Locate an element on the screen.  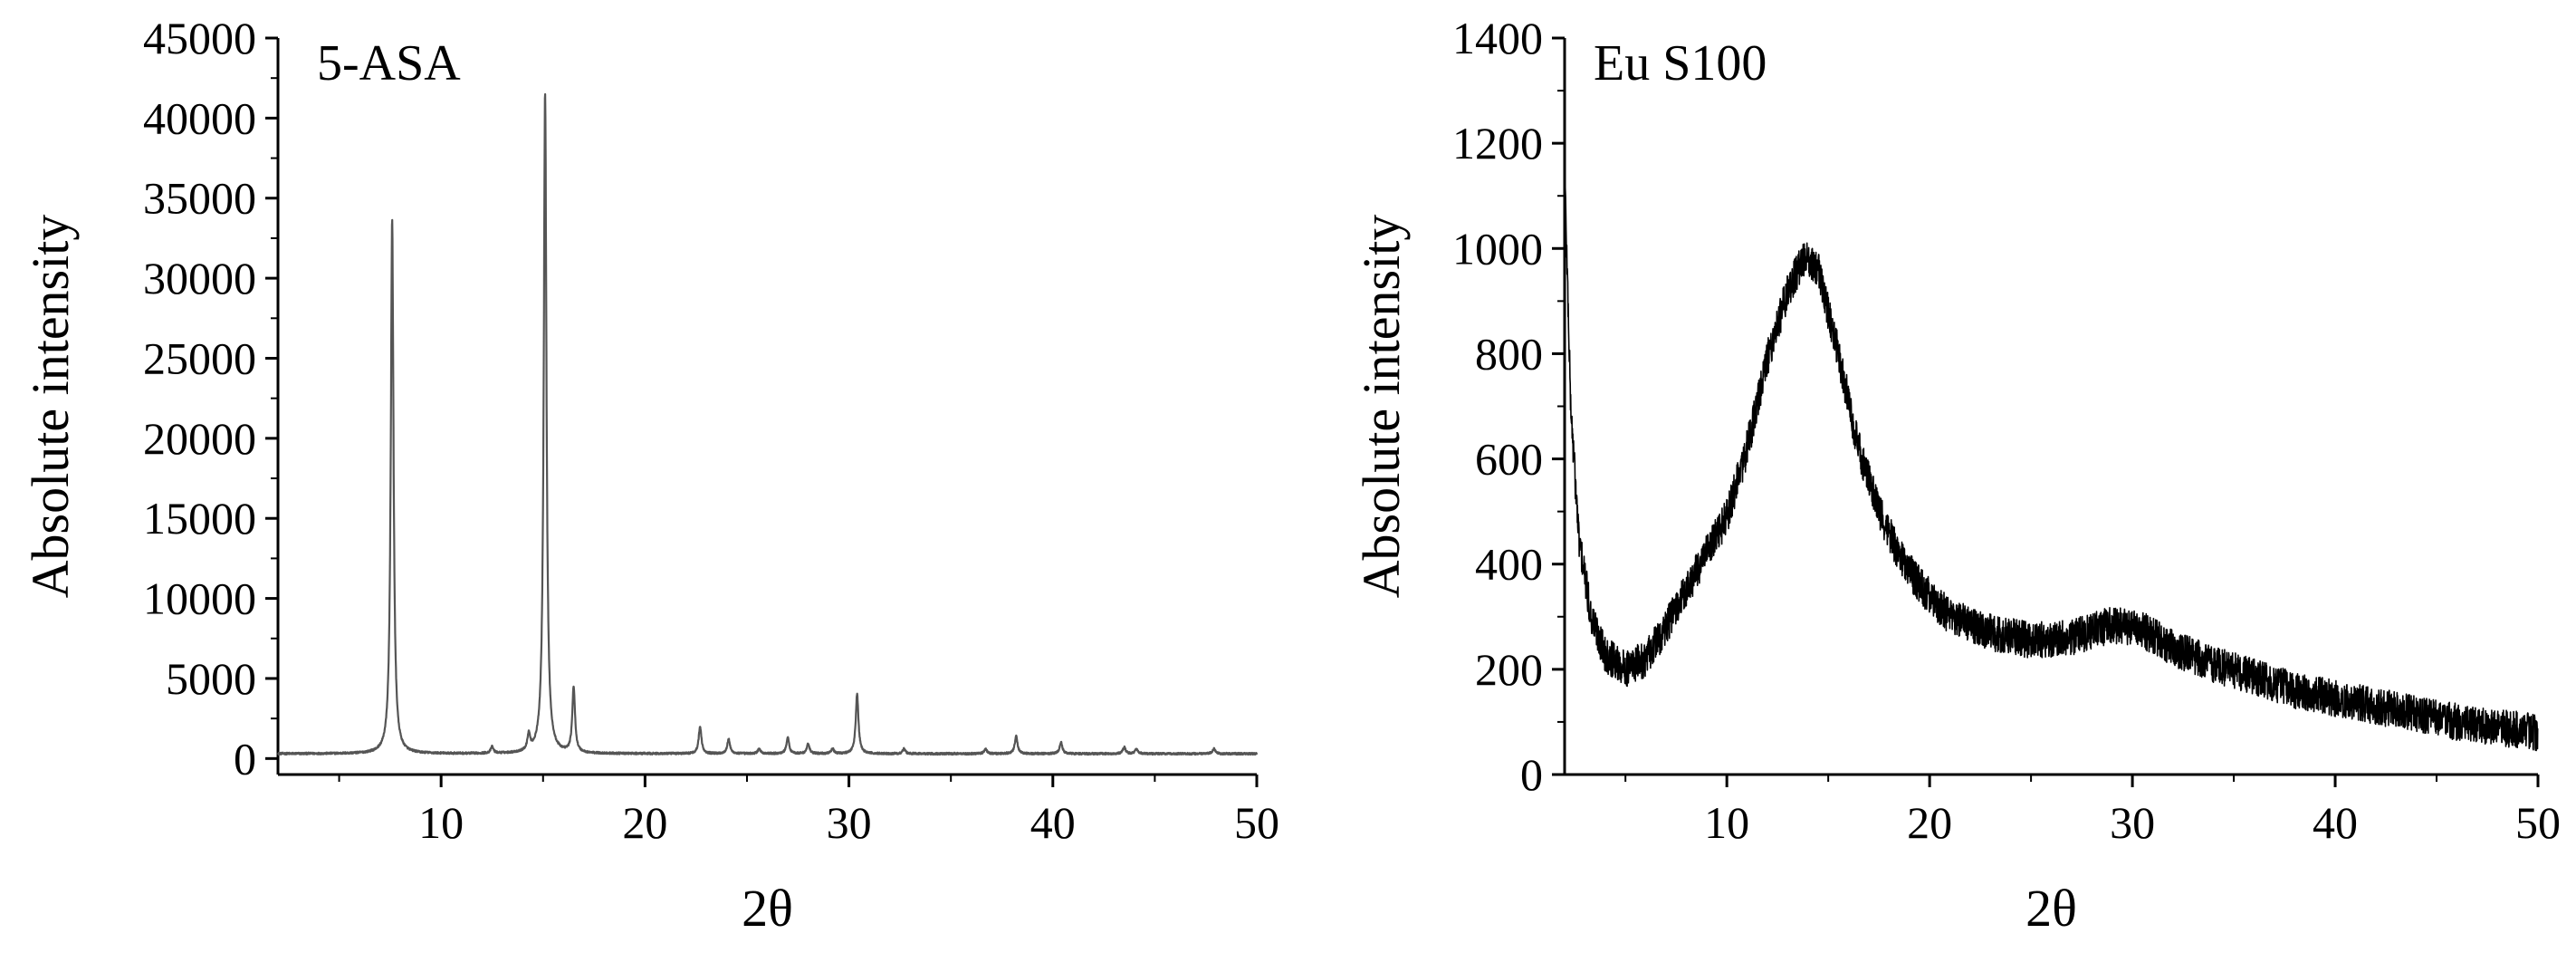
chart-title: Eu S100 is located at coordinates (1680, 63).